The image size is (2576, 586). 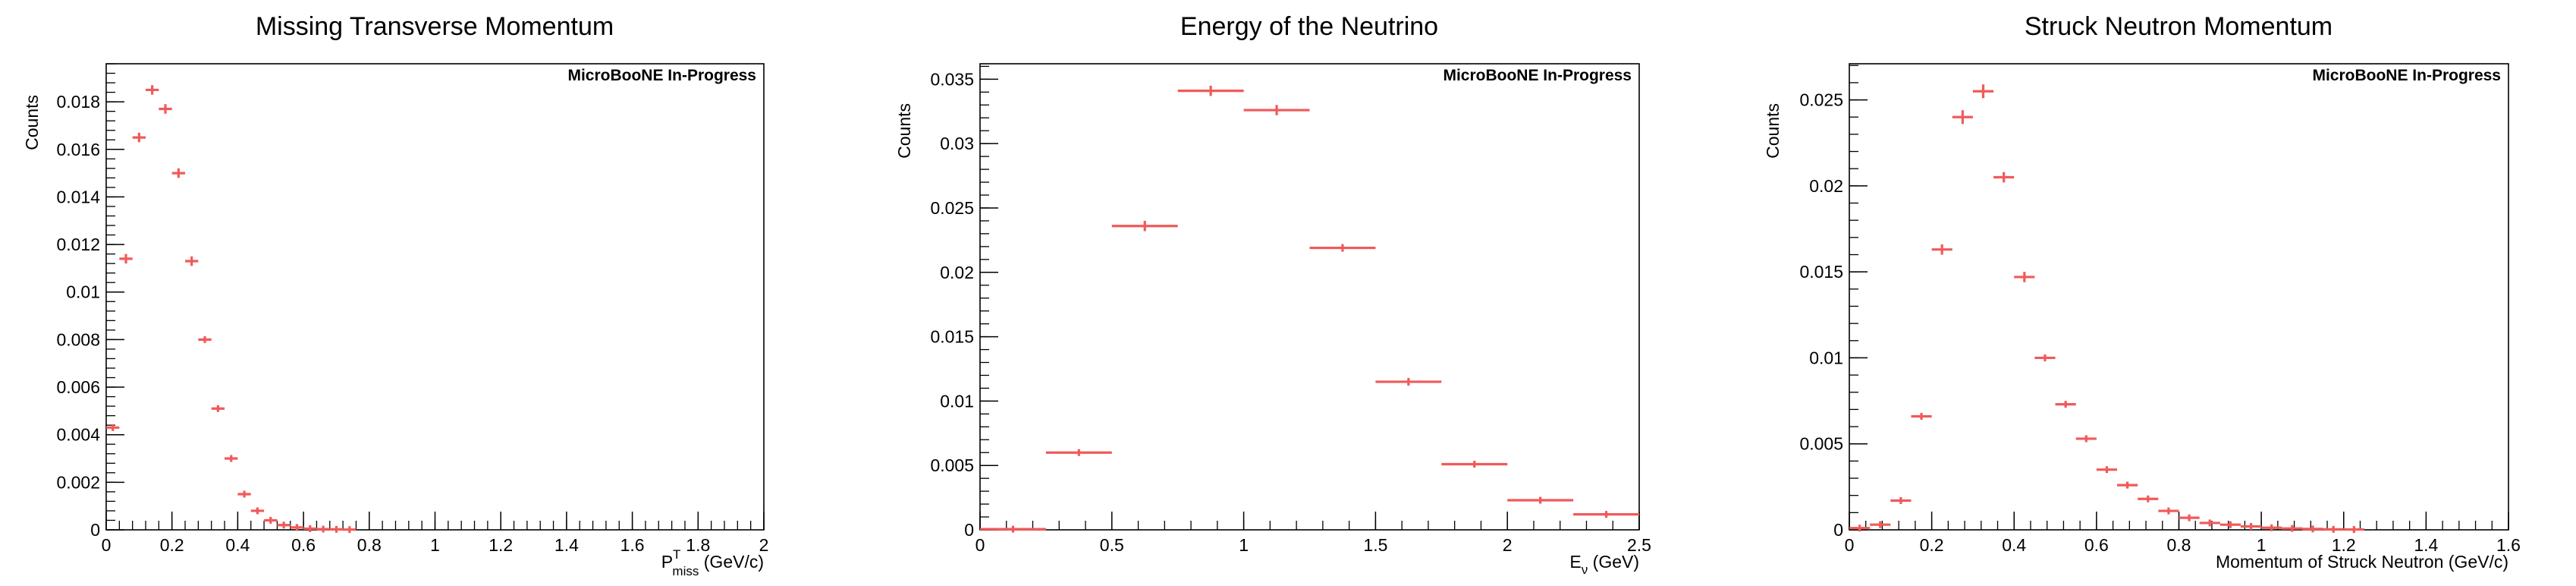 I want to click on y-tick-label: 0.02, so click(x=957, y=273).